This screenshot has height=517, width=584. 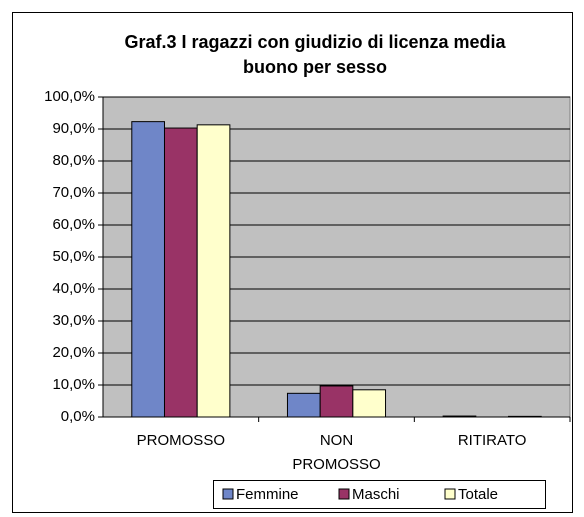 What do you see at coordinates (478, 494) in the screenshot?
I see `legend-label: Totale` at bounding box center [478, 494].